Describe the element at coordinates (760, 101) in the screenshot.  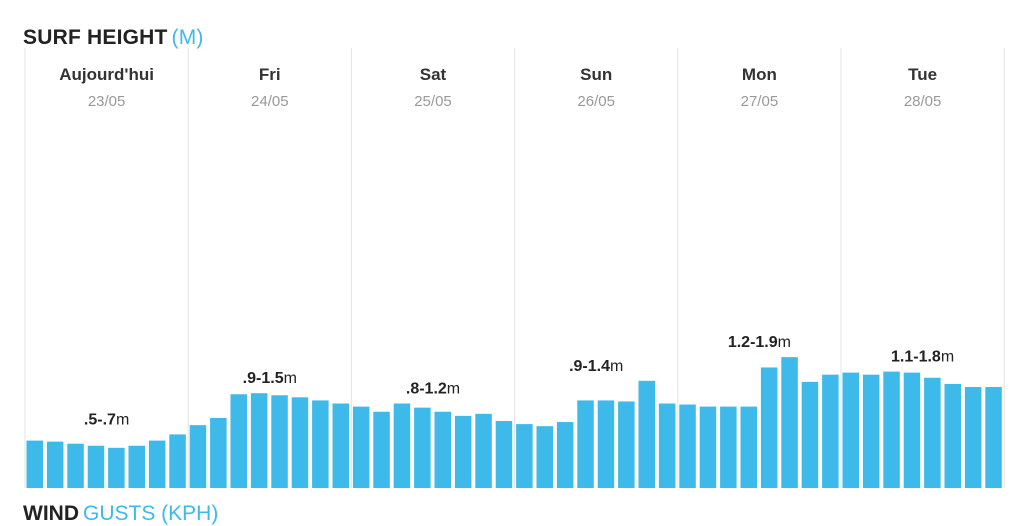
I see `day-date: 27/05` at that location.